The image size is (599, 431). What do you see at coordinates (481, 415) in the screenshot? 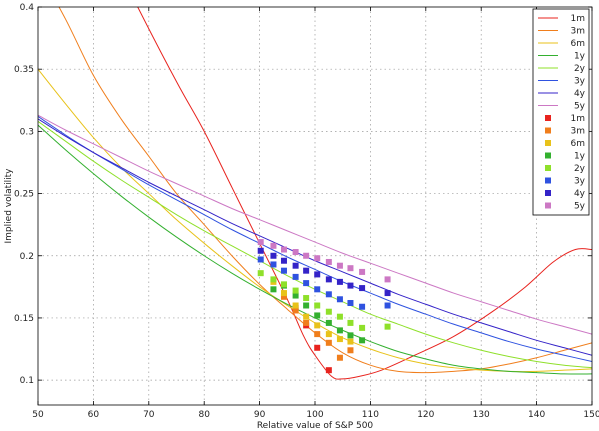
I see `x-tick-label: 130` at bounding box center [481, 415].